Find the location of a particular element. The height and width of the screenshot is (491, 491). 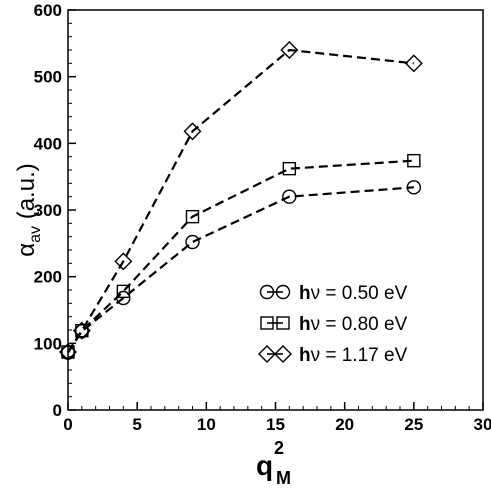

x-tick-label: 5 is located at coordinates (136, 424).